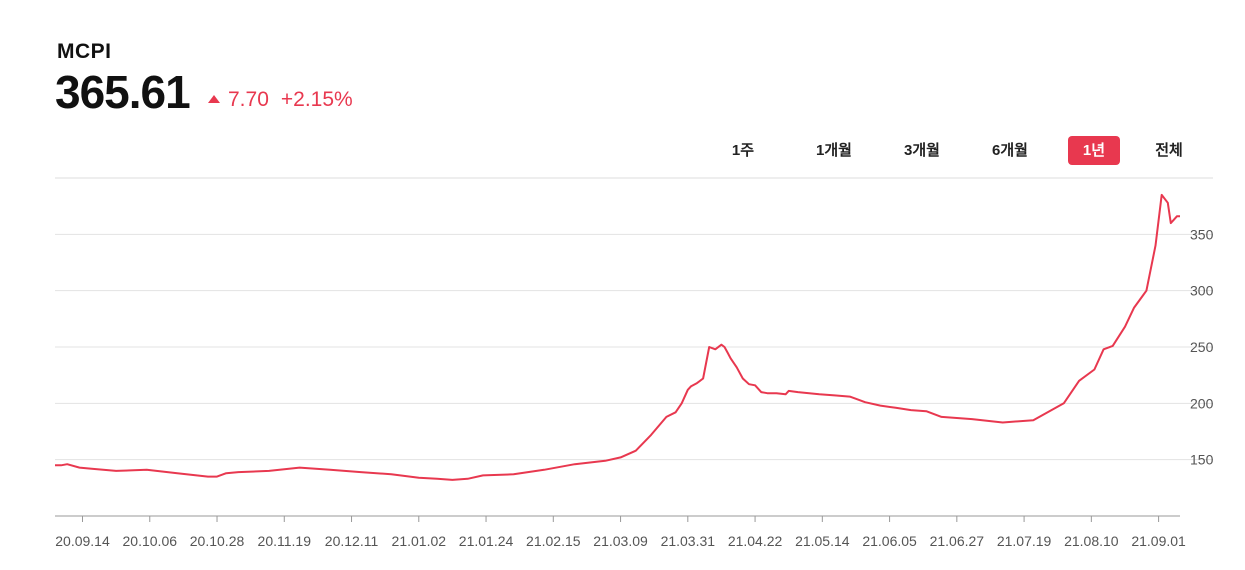  I want to click on x-tick-label: 21.02.15, so click(553, 541).